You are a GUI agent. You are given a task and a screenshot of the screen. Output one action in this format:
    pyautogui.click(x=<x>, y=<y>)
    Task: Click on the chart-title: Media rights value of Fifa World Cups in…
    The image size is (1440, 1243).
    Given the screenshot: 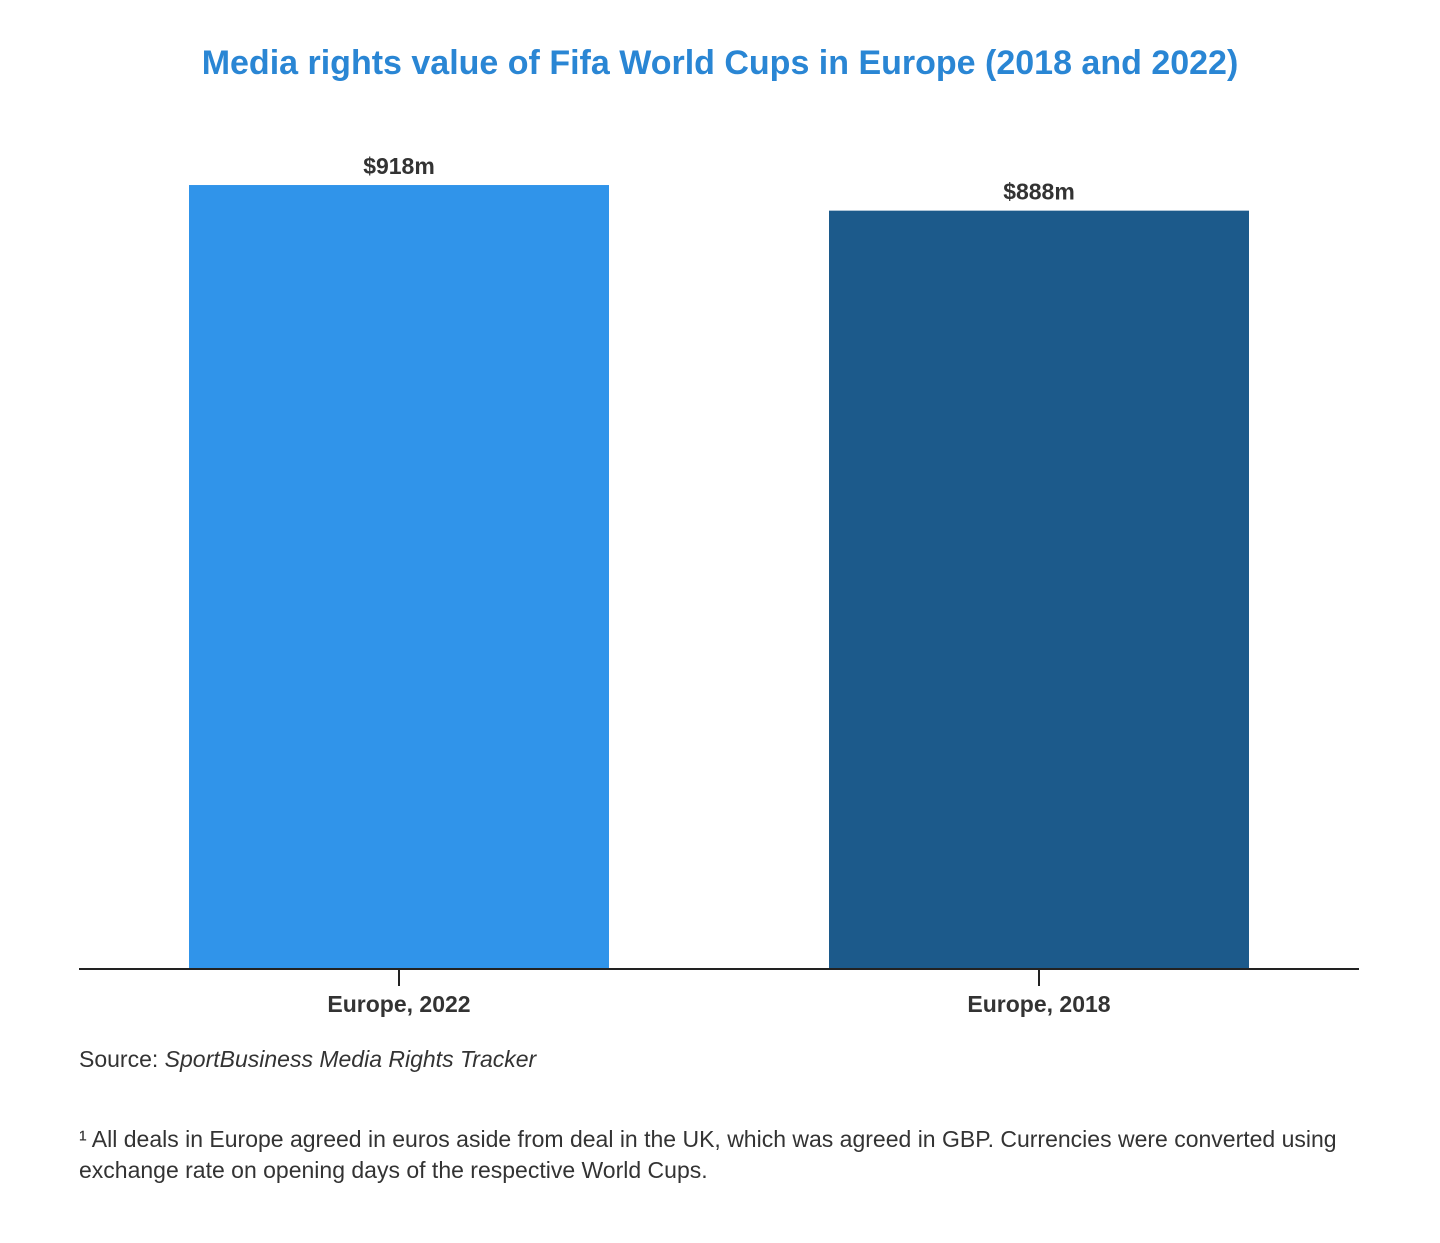 What is the action you would take?
    pyautogui.click(x=720, y=63)
    